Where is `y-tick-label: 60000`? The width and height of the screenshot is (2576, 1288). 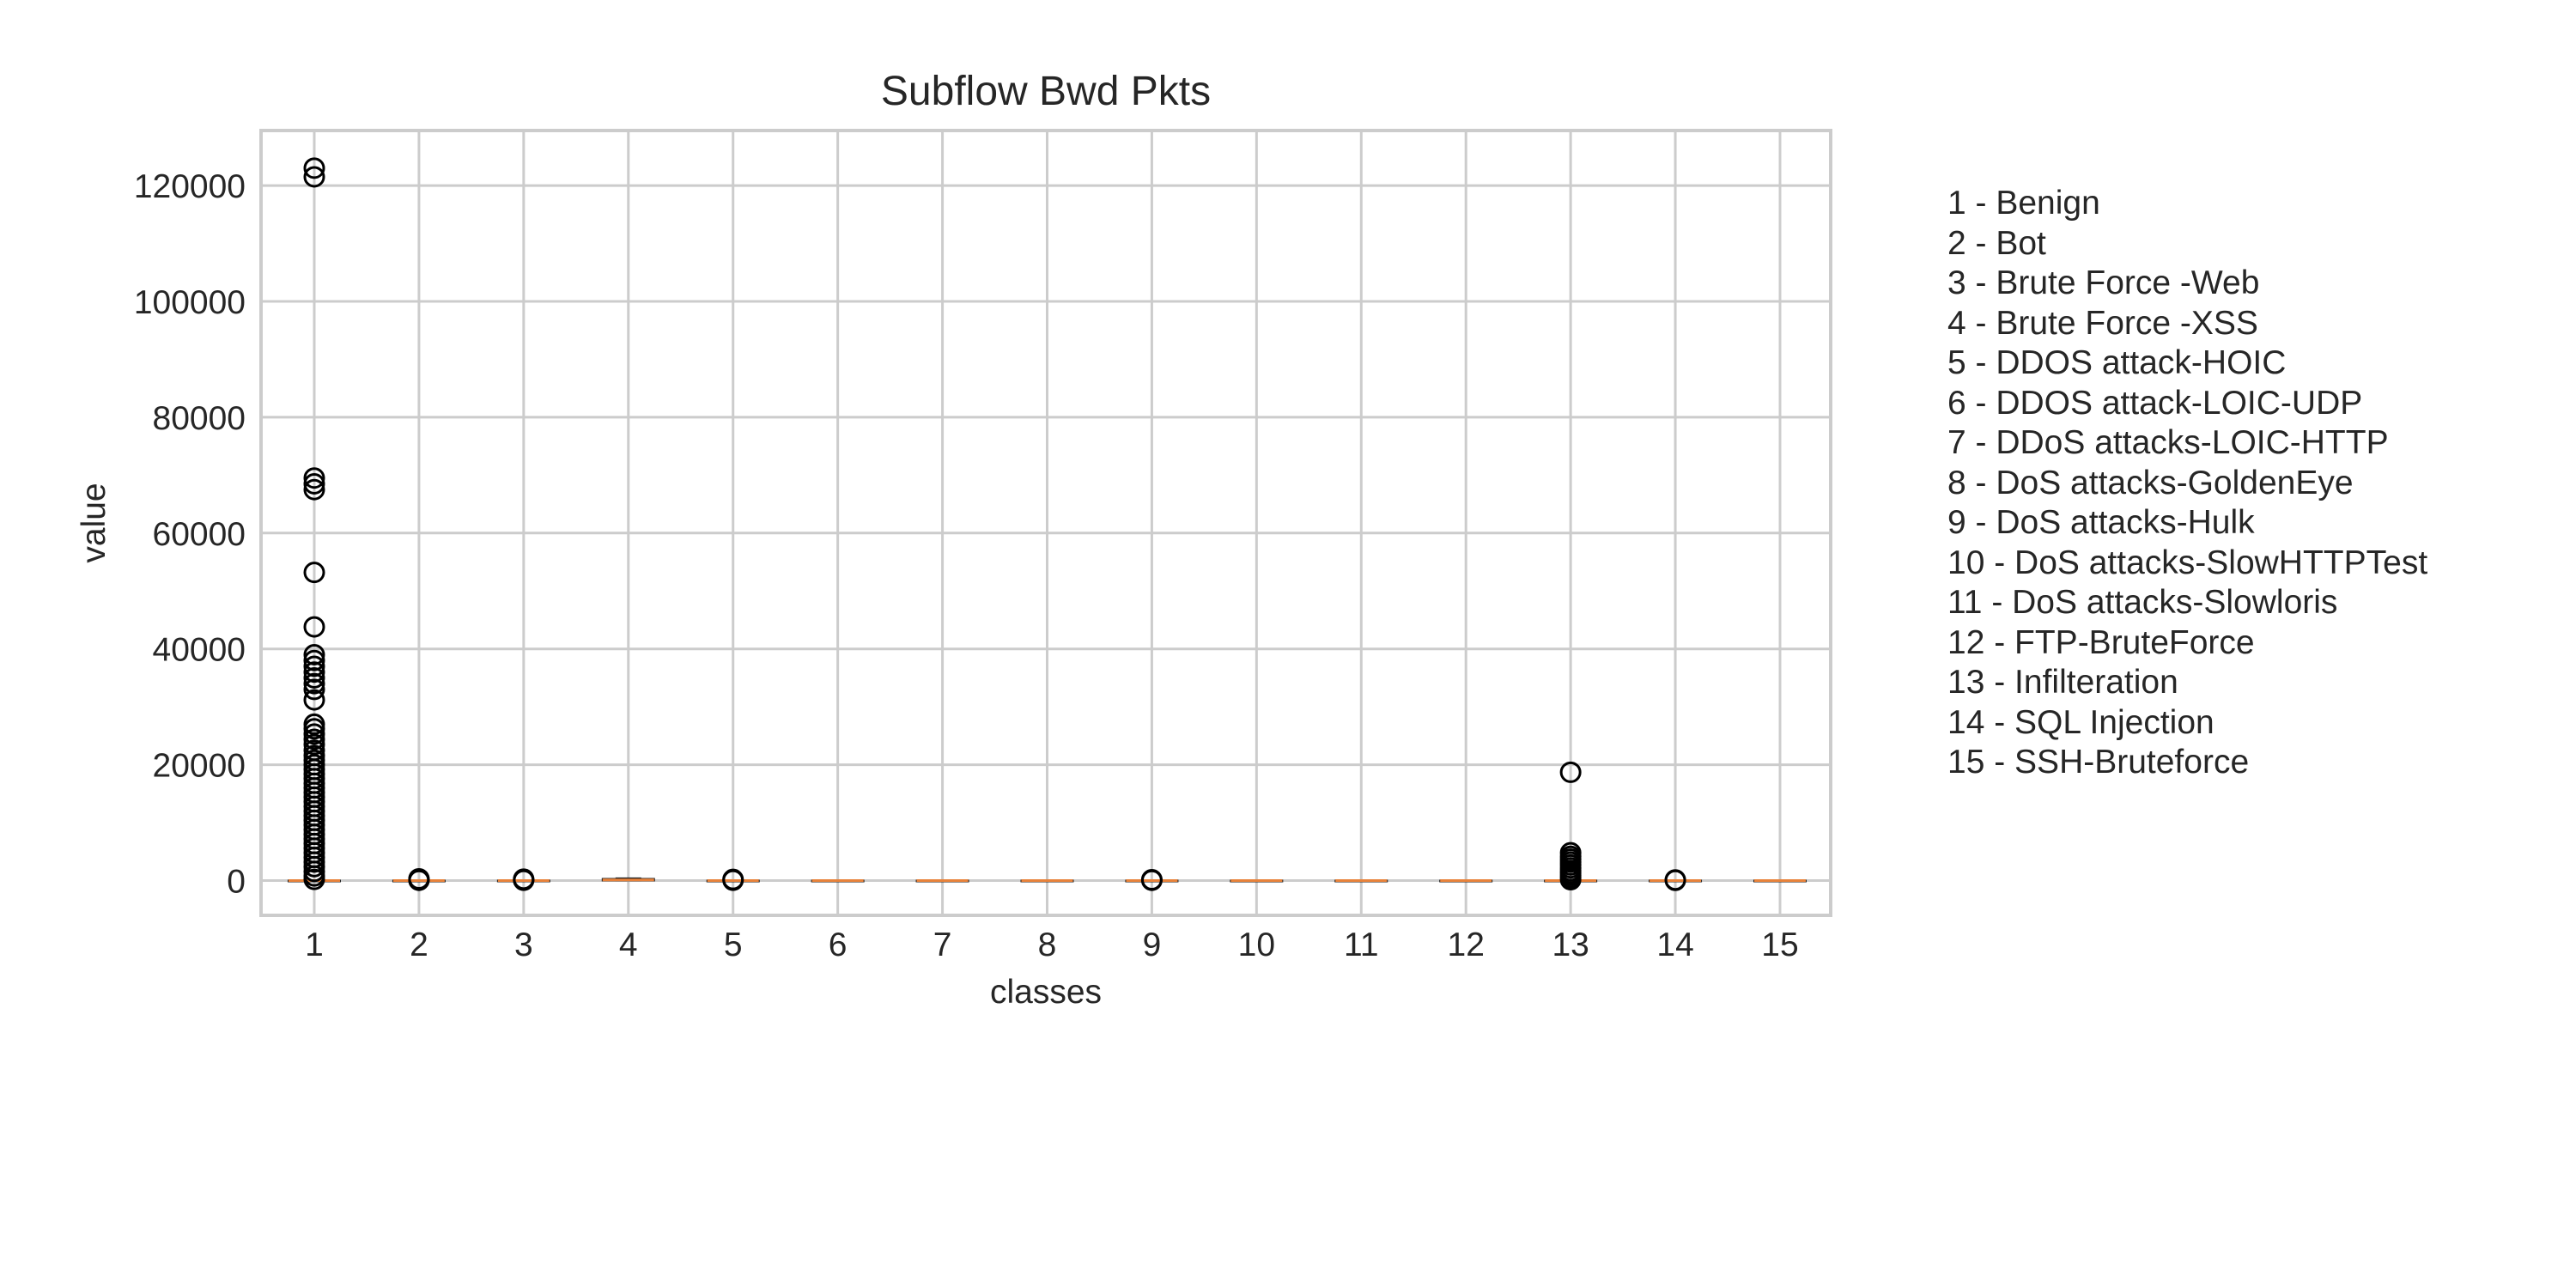 y-tick-label: 60000 is located at coordinates (199, 534).